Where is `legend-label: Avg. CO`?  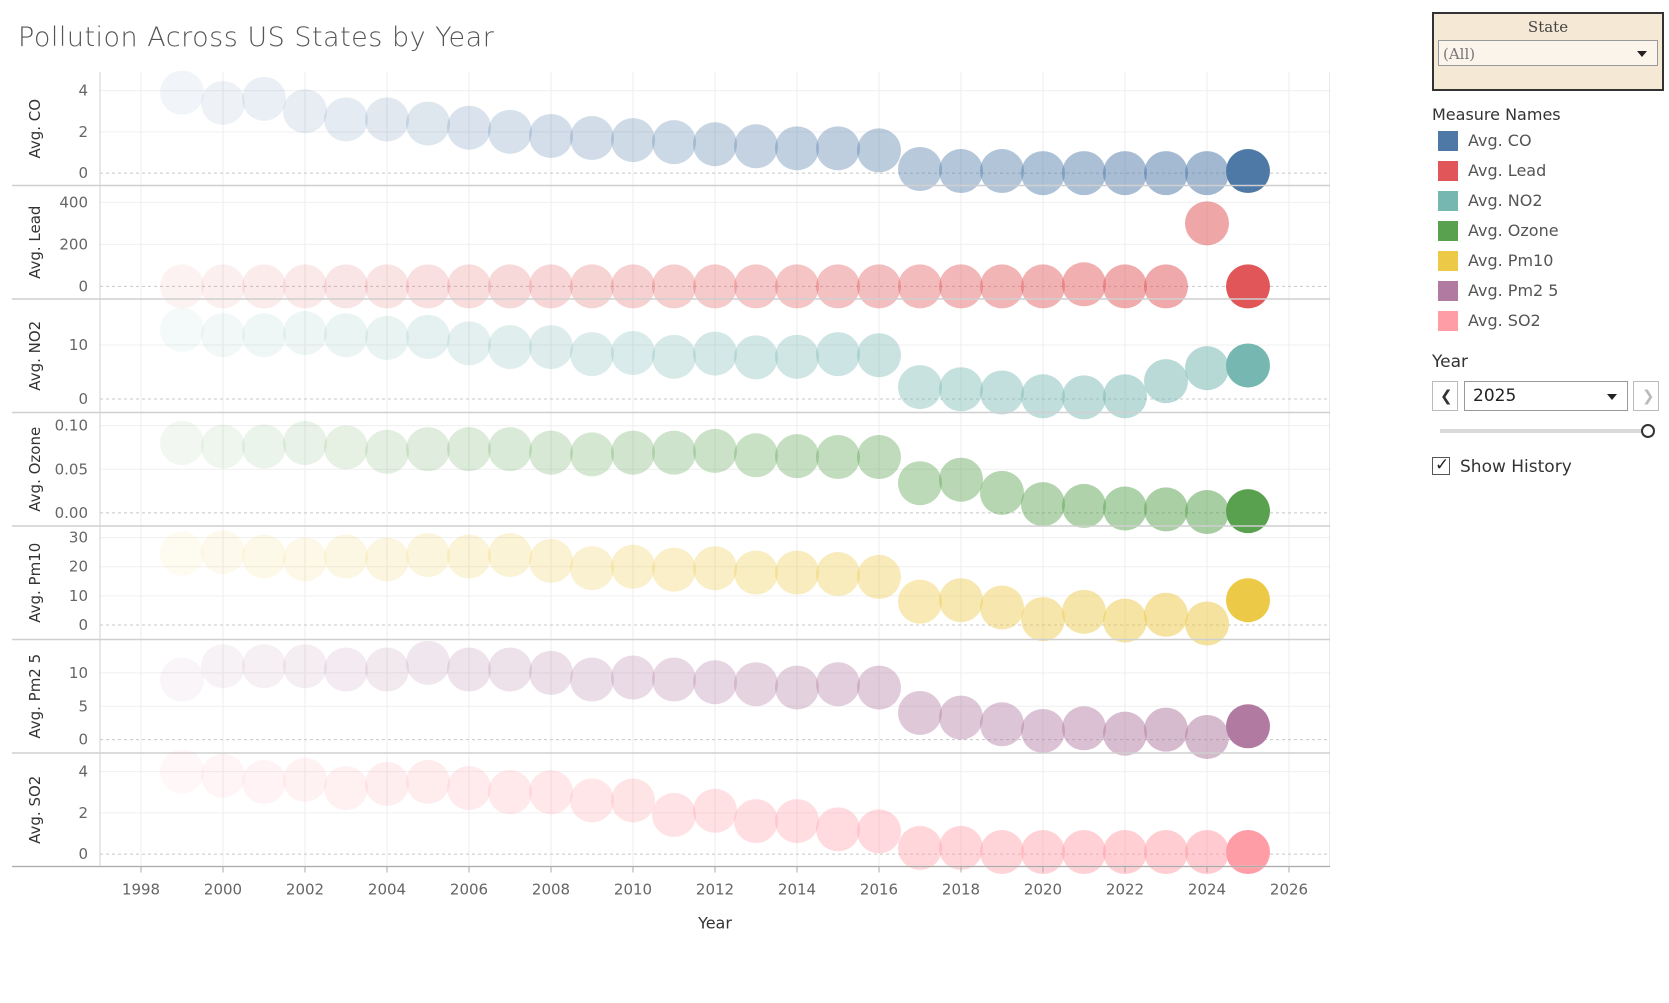 legend-label: Avg. CO is located at coordinates (1500, 140).